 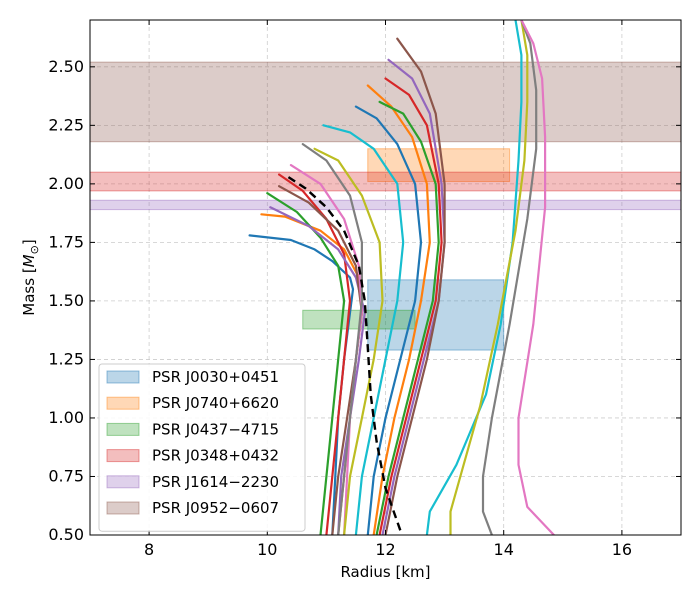 What do you see at coordinates (215, 403) in the screenshot?
I see `legend-label: PSR J0740+6620` at bounding box center [215, 403].